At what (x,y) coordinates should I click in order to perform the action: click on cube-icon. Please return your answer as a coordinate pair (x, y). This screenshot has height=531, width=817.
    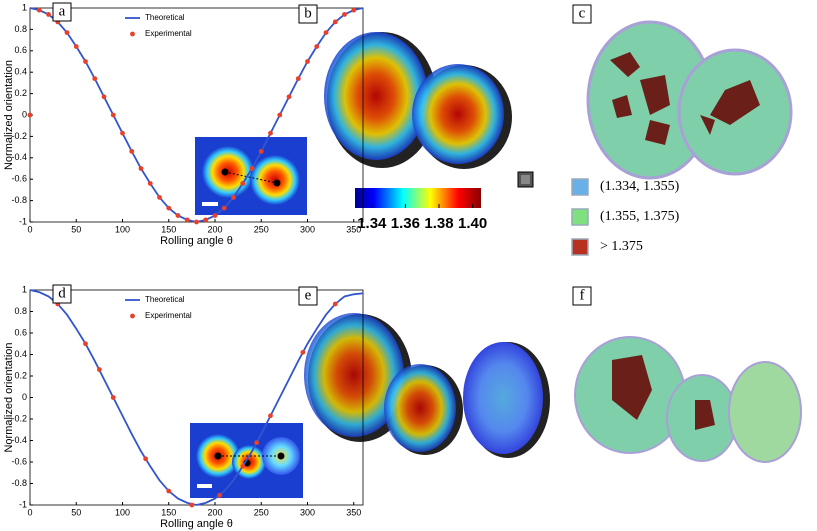
    Looking at the image, I should click on (525, 179).